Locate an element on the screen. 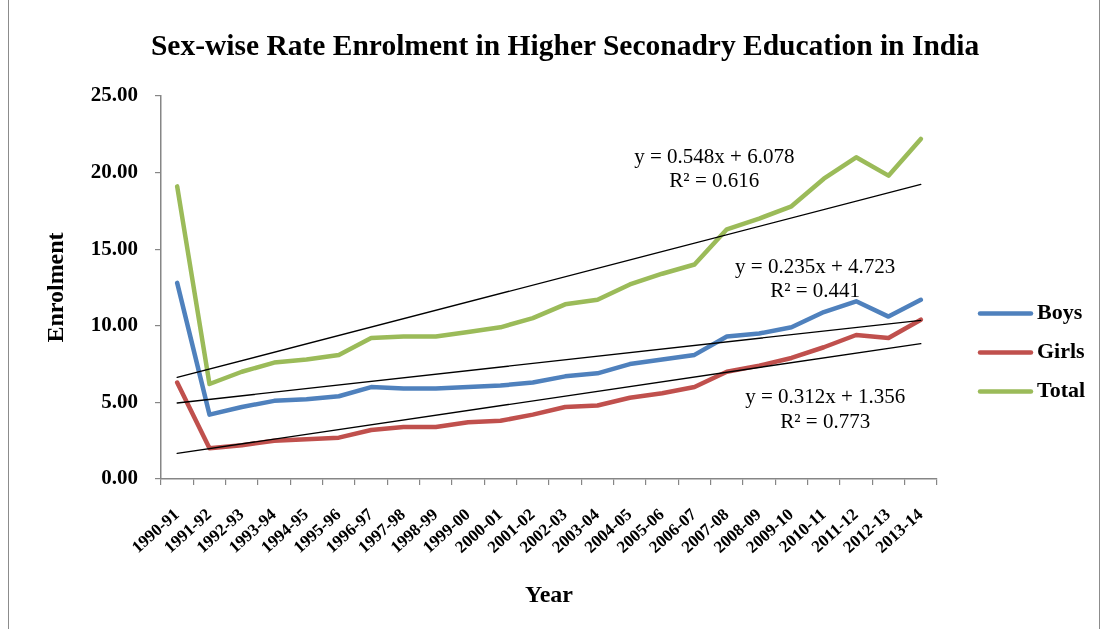  y-tick-label: 0.00 is located at coordinates (119, 477).